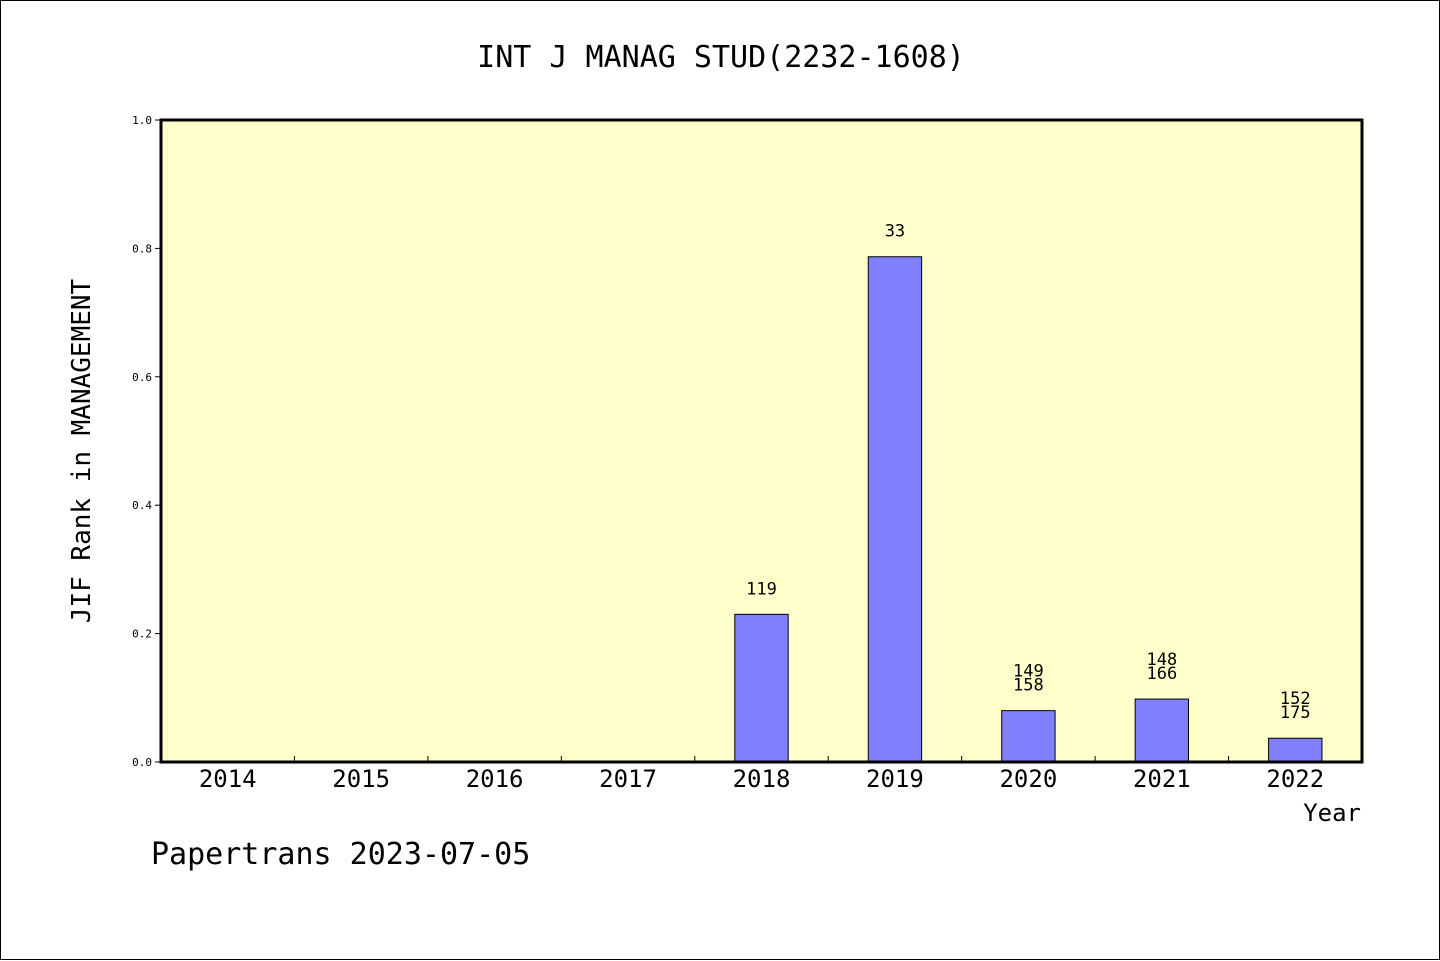 The height and width of the screenshot is (961, 1440). What do you see at coordinates (762, 779) in the screenshot?
I see `x-tick-label-2018: 2018` at bounding box center [762, 779].